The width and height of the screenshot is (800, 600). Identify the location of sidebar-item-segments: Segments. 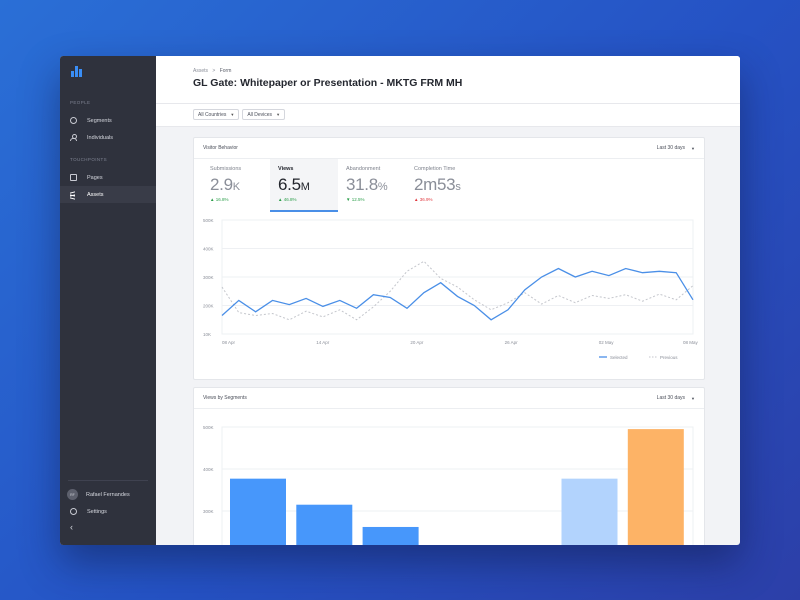
(108, 120).